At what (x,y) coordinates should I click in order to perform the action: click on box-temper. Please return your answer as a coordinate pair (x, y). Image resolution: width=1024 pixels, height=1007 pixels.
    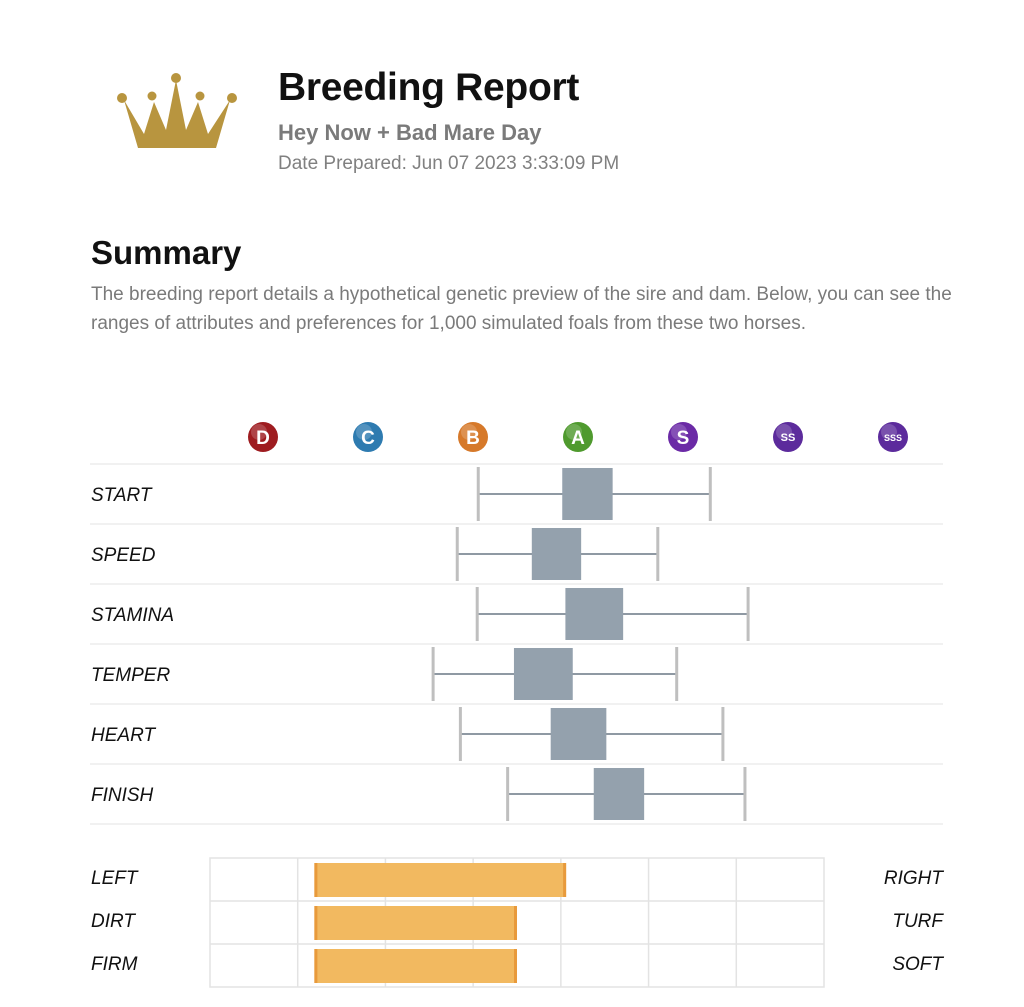
    Looking at the image, I should click on (555, 674).